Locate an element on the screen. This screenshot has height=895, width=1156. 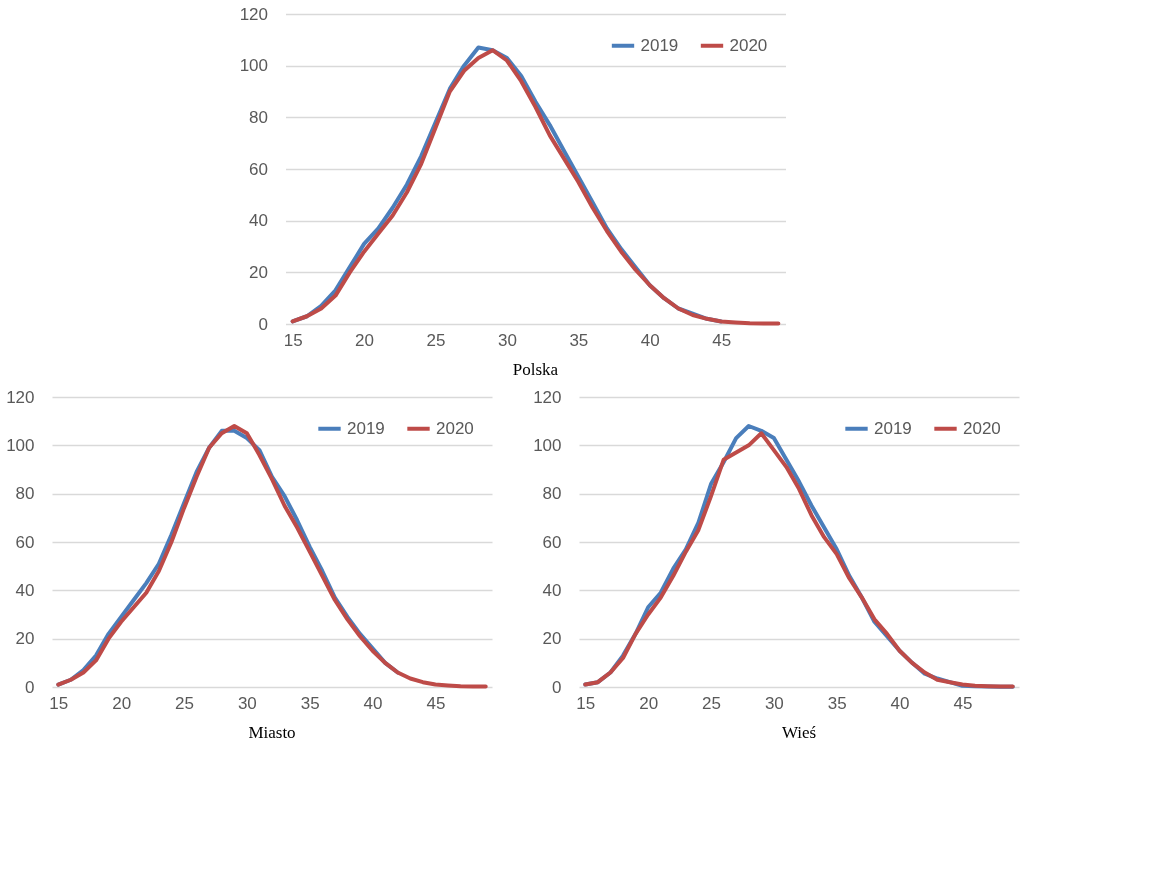
text: Polska is located at coordinates (535, 369).